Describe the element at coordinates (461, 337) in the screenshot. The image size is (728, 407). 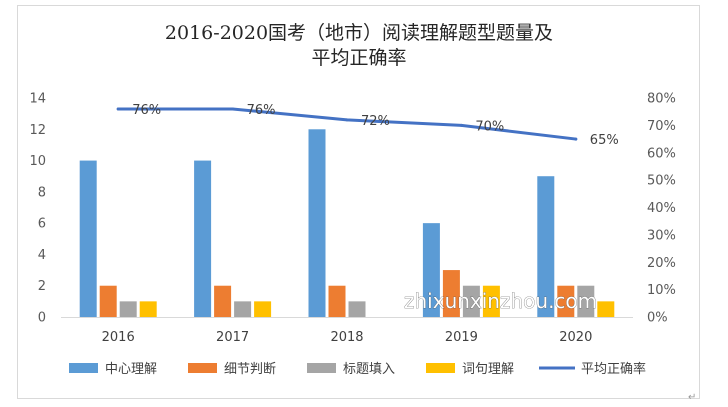
I see `x-category-label: 2019` at that location.